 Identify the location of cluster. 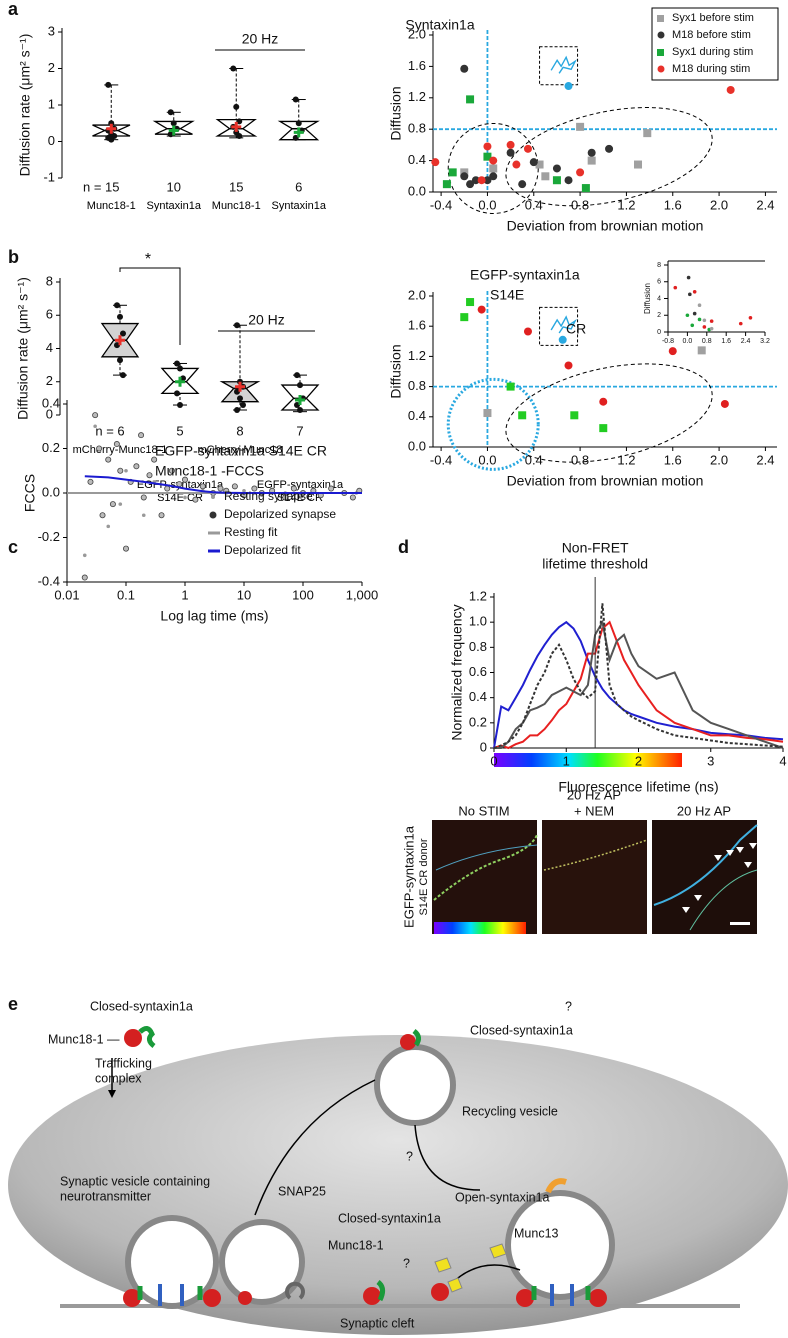
(609, 157).